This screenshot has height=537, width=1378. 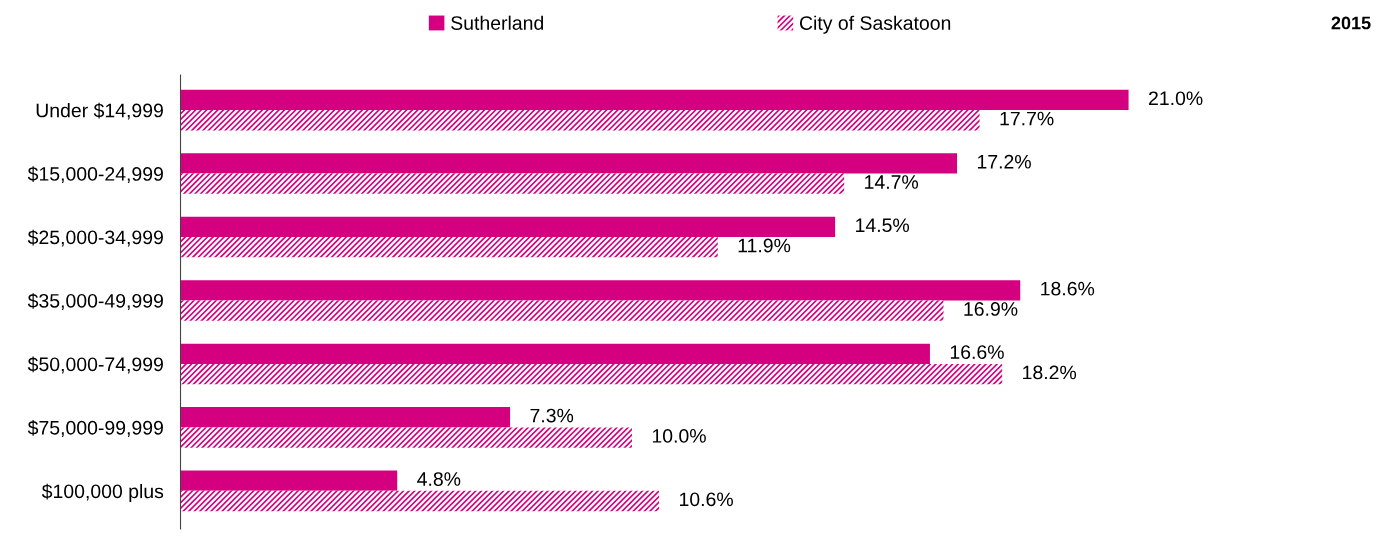 I want to click on data-label: 21.0%, so click(x=1176, y=98).